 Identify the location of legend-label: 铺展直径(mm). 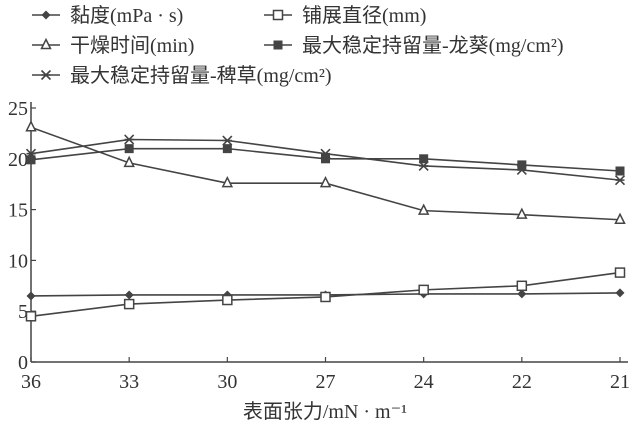
(364, 15).